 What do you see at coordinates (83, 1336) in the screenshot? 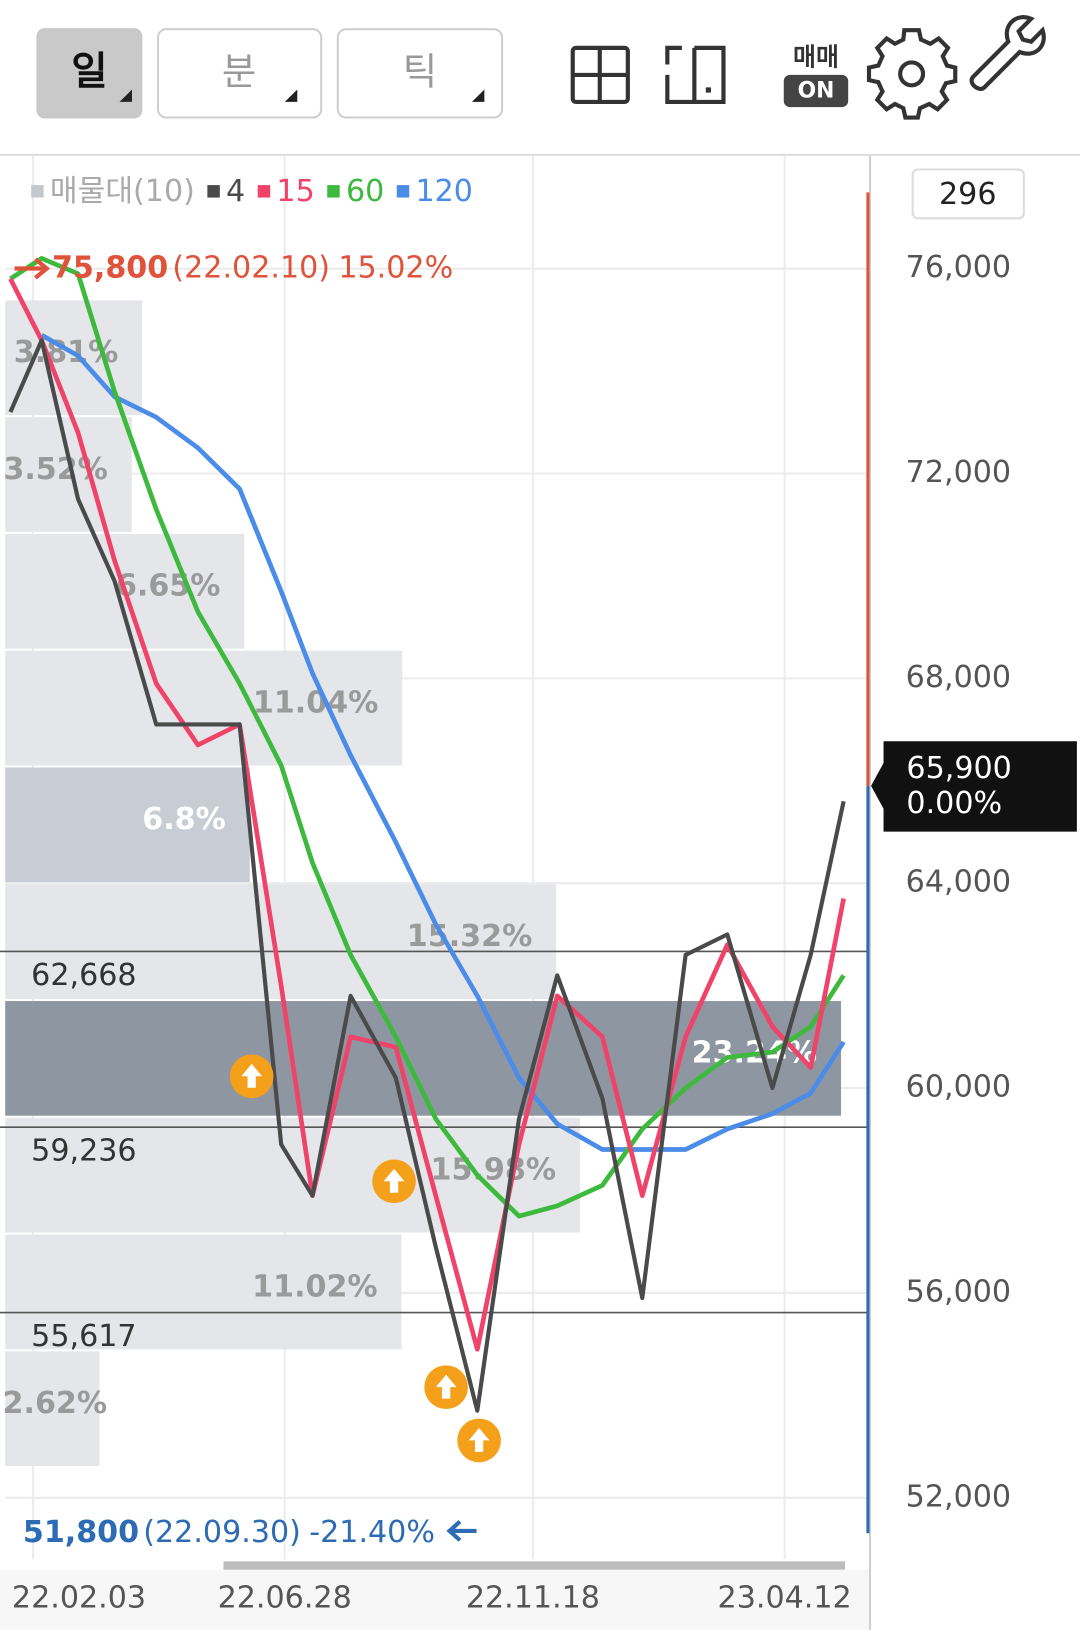
I see `level-label: 55,617` at bounding box center [83, 1336].